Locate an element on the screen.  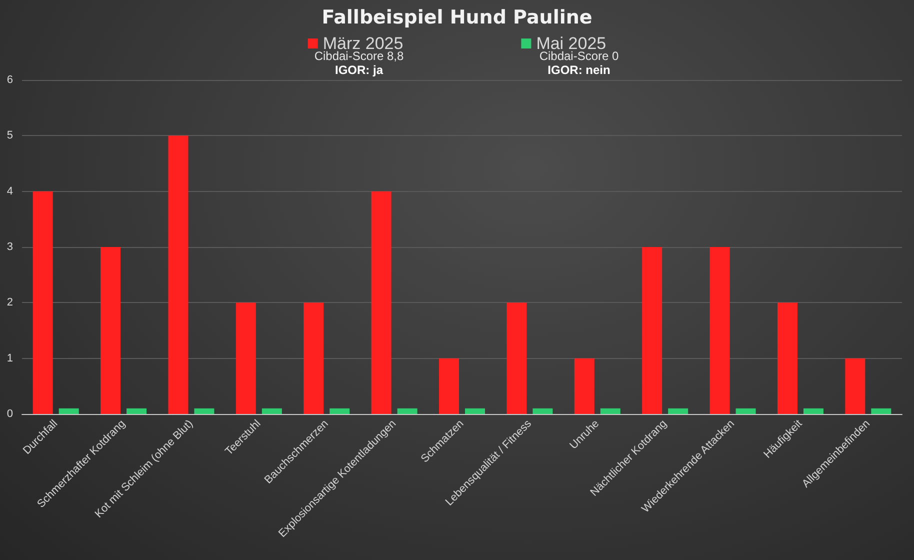
y-tick-label: 5 is located at coordinates (9, 136).